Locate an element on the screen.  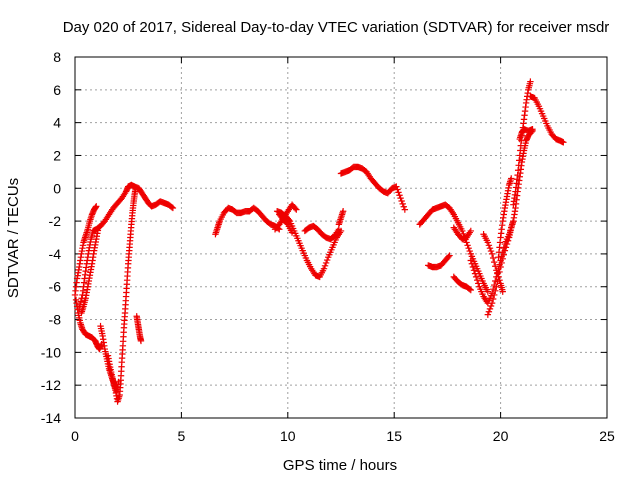
y-axis-title: SDTVAR / TECUs is located at coordinates (13, 238).